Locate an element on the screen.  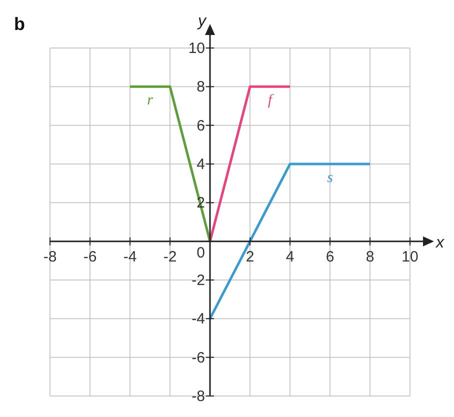
text: b is located at coordinates (19, 24).